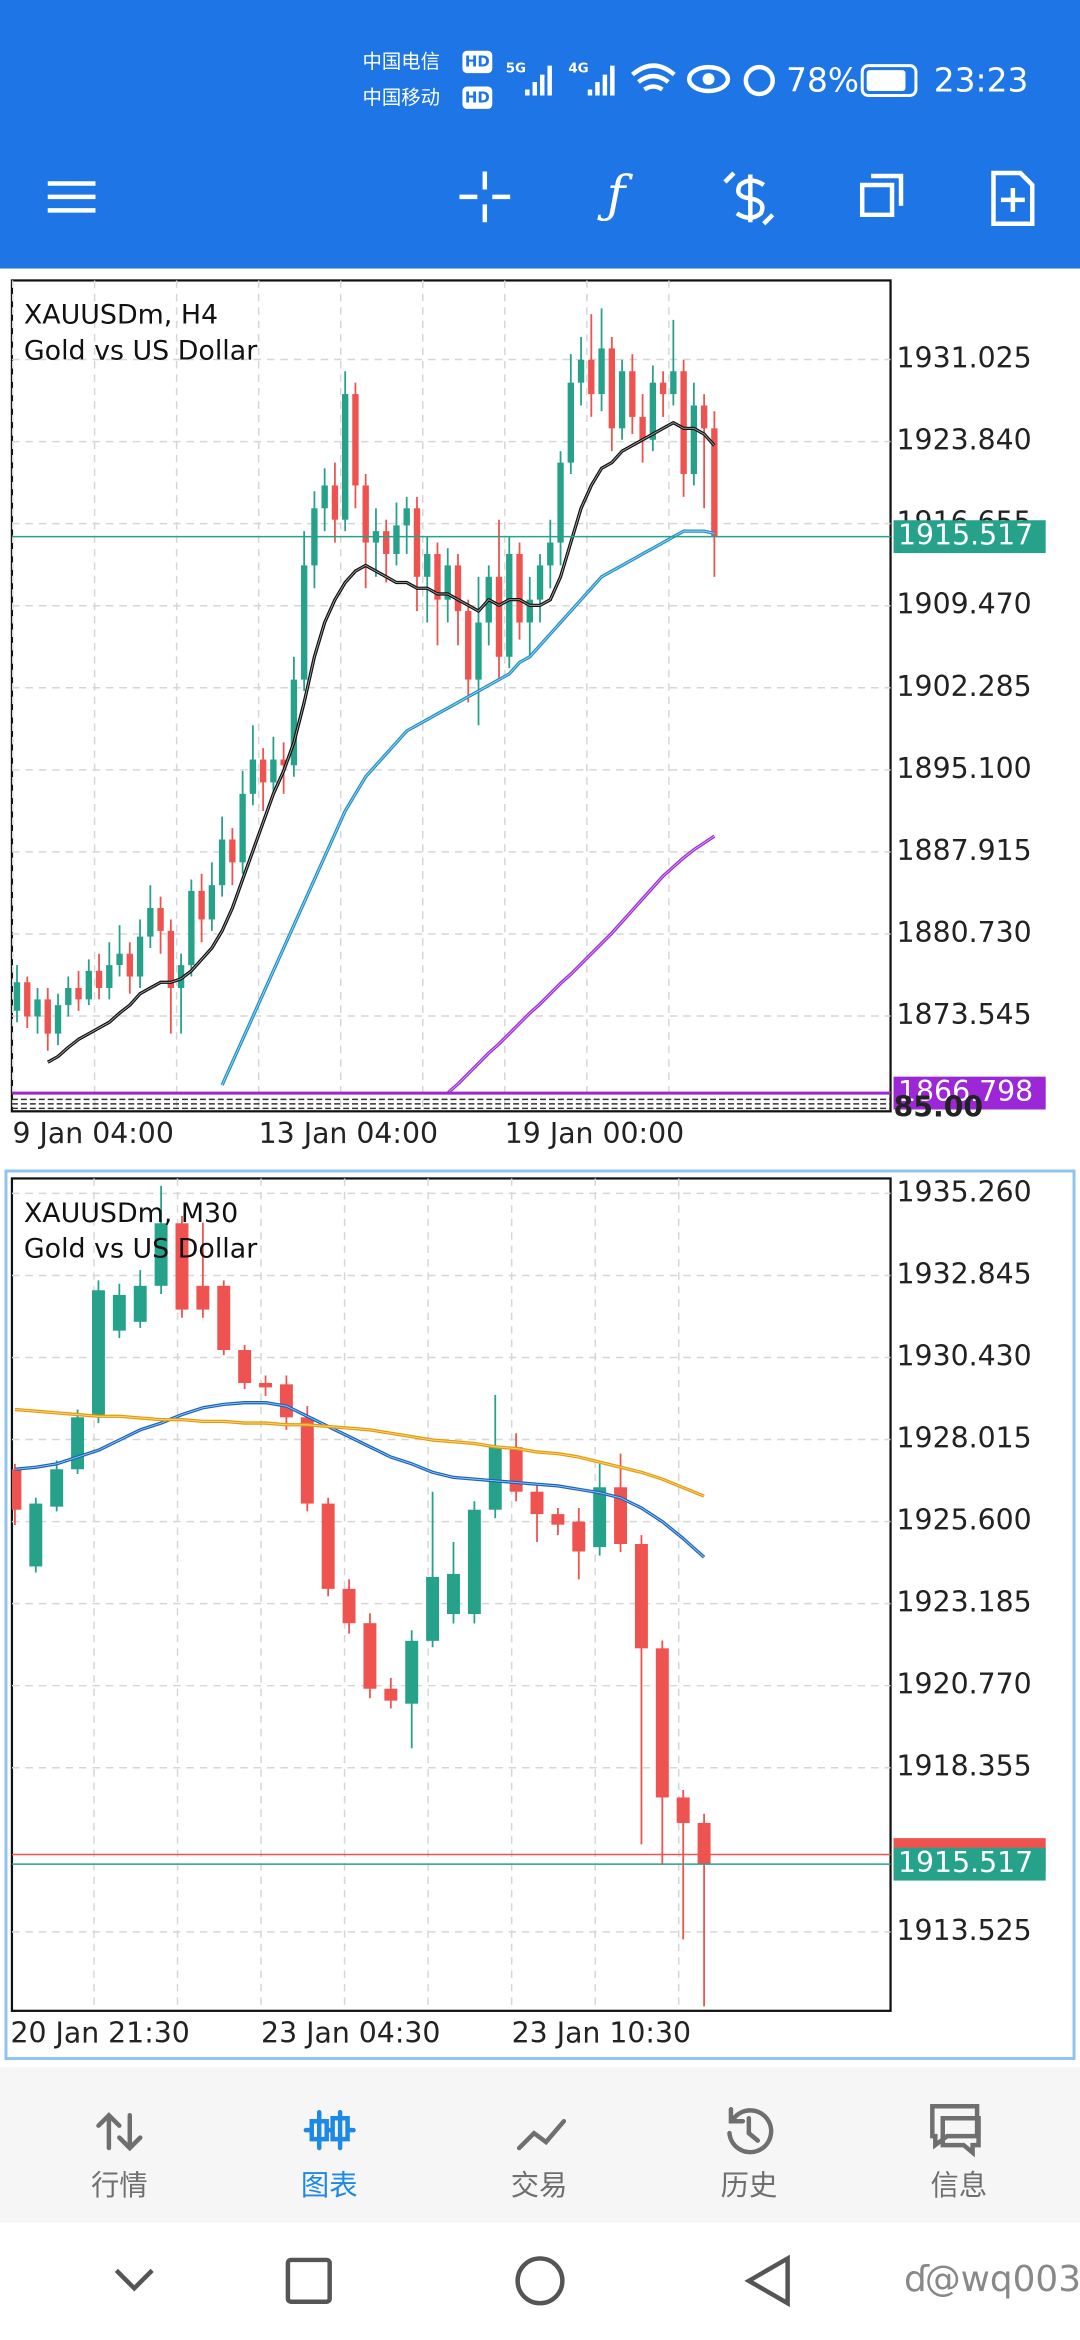 The width and height of the screenshot is (1080, 2340). I want to click on nav-label: 历史, so click(749, 2185).